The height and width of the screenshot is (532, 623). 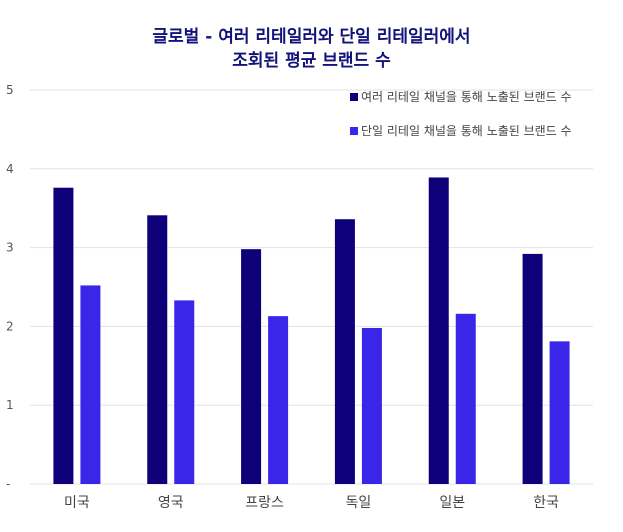 What do you see at coordinates (251, 366) in the screenshot?
I see `bar-프랑스-1` at bounding box center [251, 366].